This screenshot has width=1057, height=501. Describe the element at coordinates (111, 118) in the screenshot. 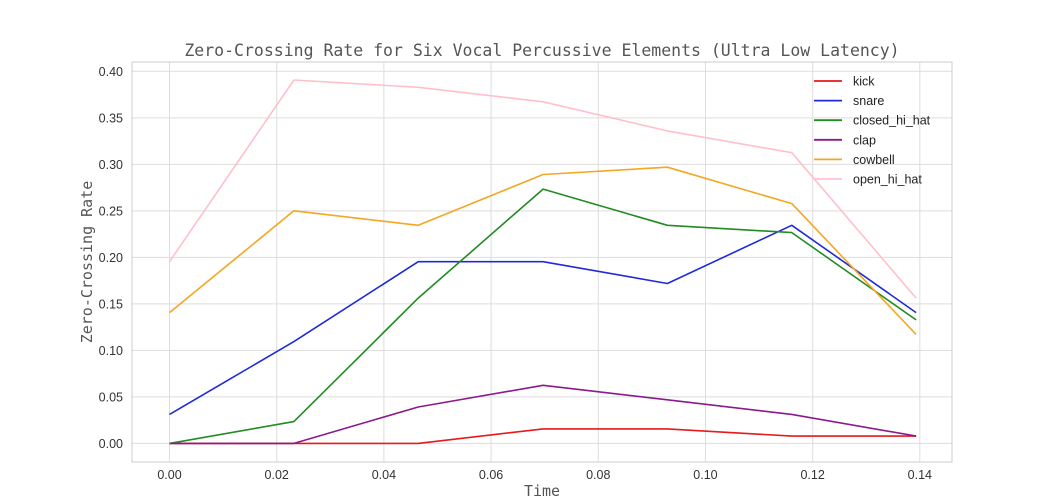

I see `y-tick-label: 0.35` at that location.